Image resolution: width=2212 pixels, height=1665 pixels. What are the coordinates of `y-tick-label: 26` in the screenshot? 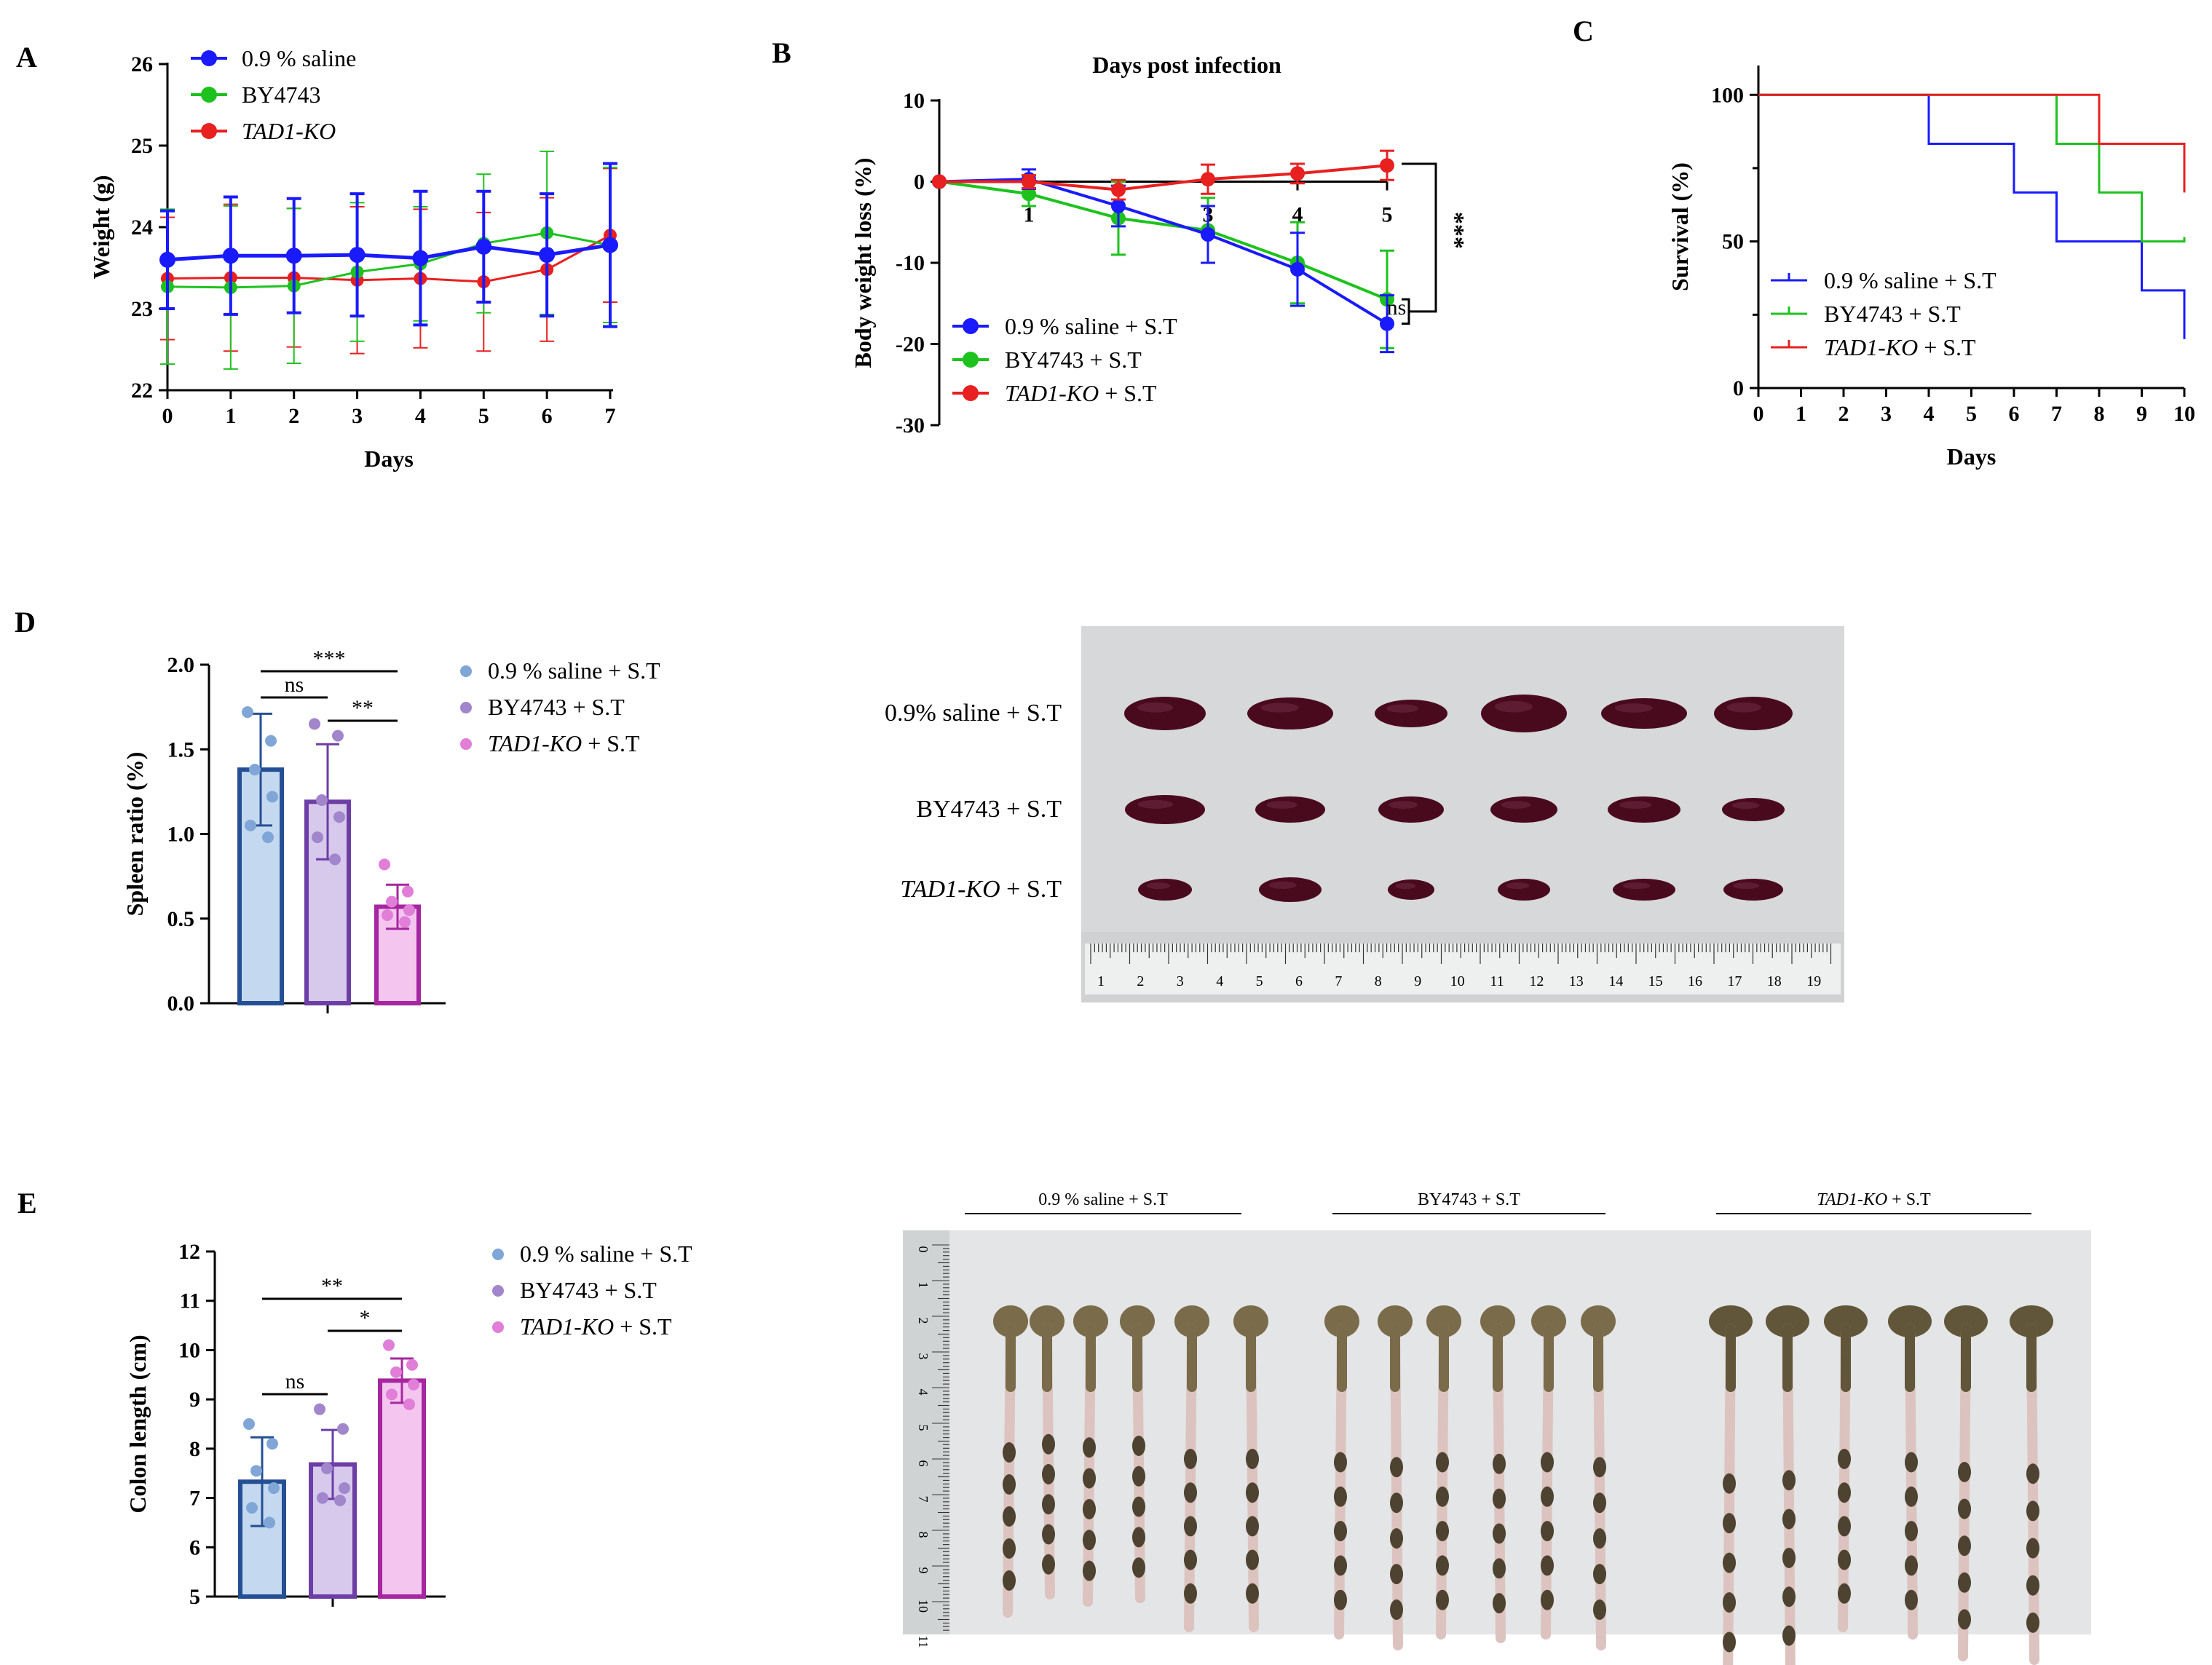 It's located at (142, 64).